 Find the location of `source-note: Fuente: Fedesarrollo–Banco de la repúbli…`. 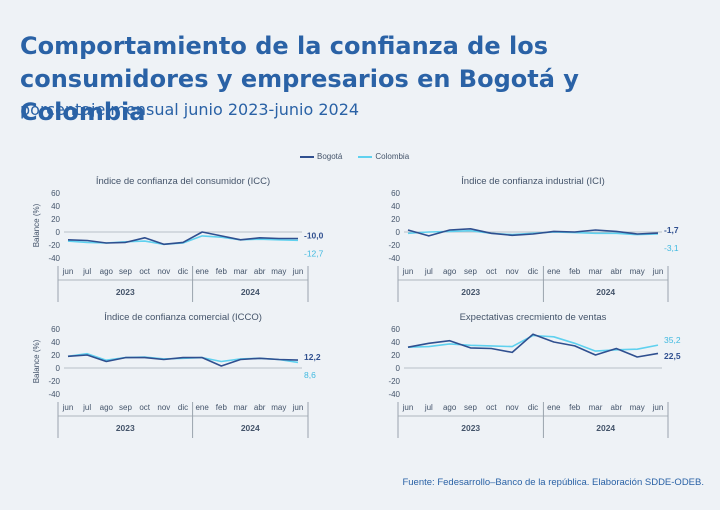

source-note: Fuente: Fedesarrollo–Banco de la repúbli… is located at coordinates (553, 482).